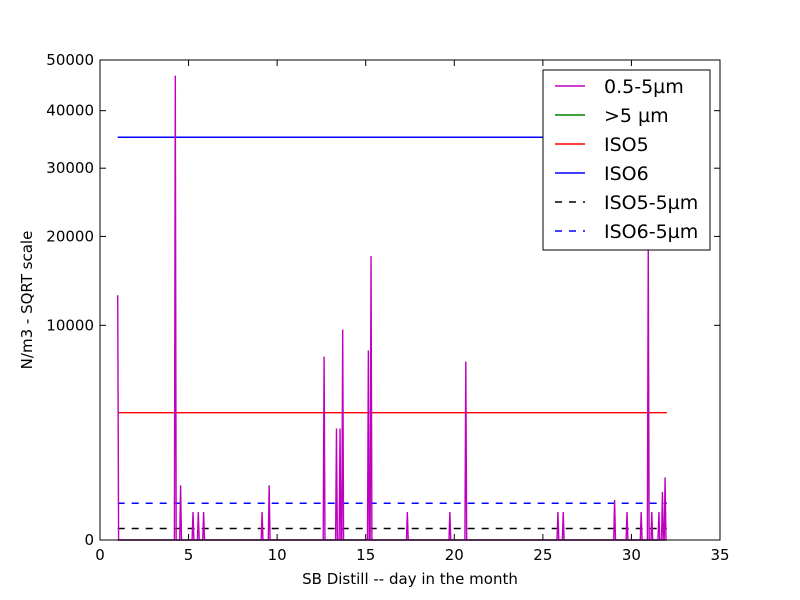 Image resolution: width=800 pixels, height=600 pixels. Describe the element at coordinates (719, 555) in the screenshot. I see `x-tick-label-7: 35` at that location.